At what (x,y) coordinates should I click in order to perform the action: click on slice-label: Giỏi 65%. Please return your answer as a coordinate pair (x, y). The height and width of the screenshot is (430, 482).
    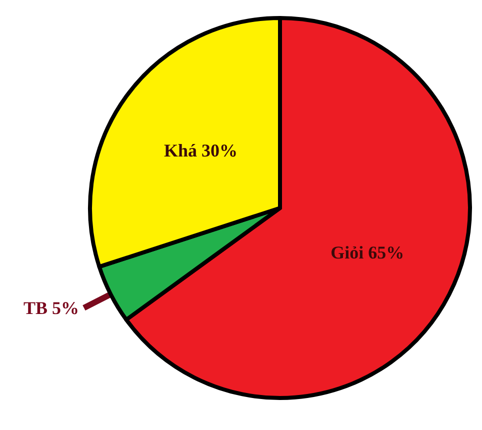
    Looking at the image, I should click on (367, 252).